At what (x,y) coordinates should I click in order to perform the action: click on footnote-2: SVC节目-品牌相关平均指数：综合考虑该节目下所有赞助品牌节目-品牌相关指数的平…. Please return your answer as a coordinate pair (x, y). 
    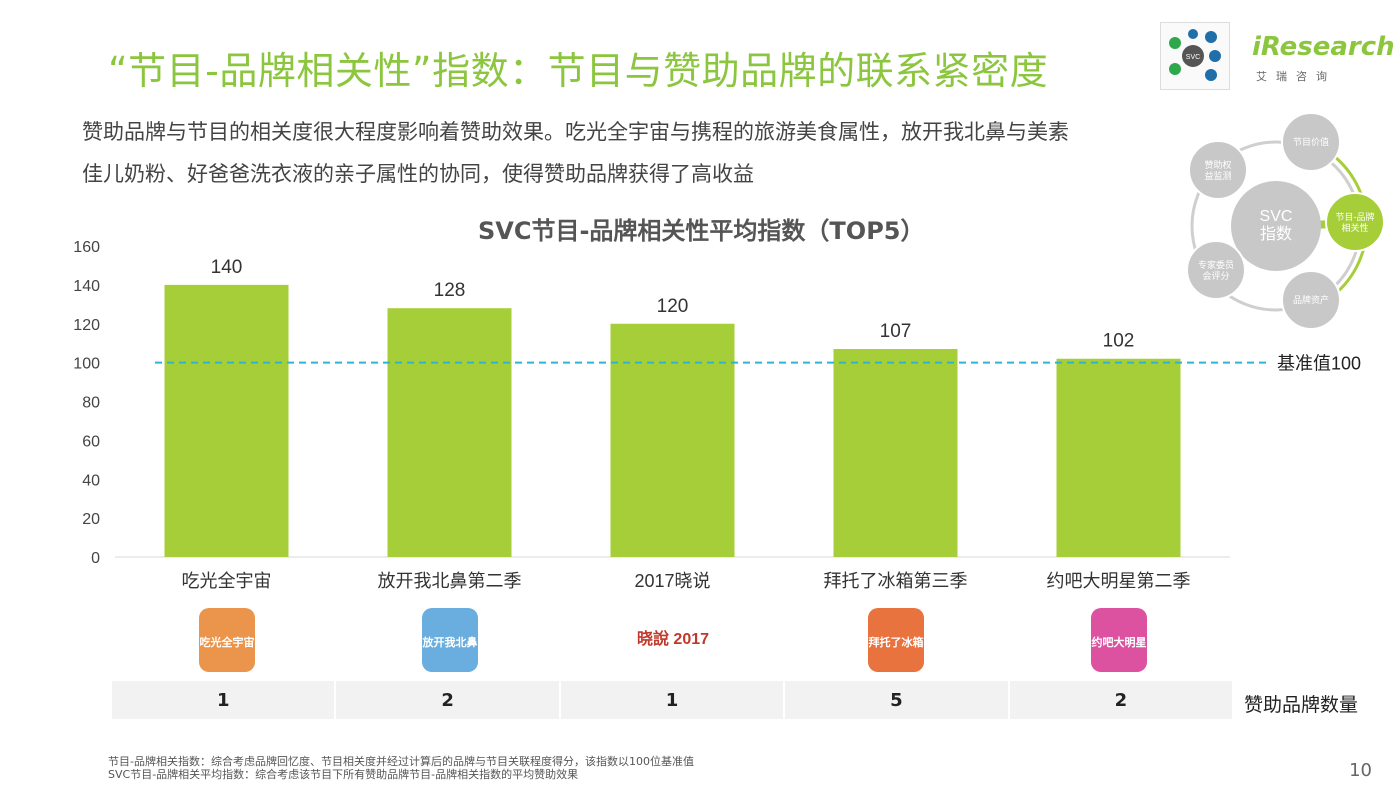
    Looking at the image, I should click on (343, 774).